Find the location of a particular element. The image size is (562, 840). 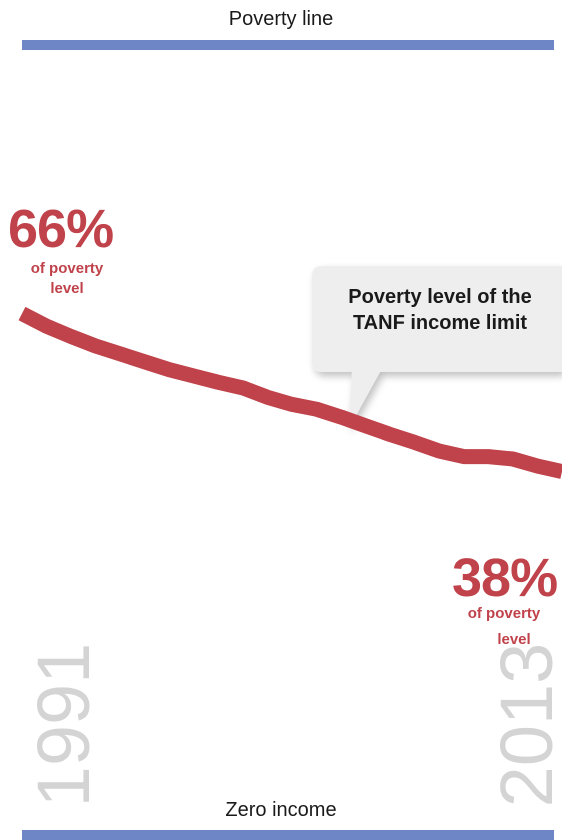

end-year-label: 2013 is located at coordinates (526, 725).